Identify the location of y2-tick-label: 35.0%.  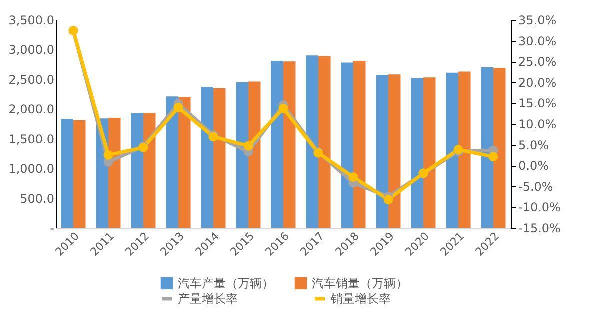
(537, 21).